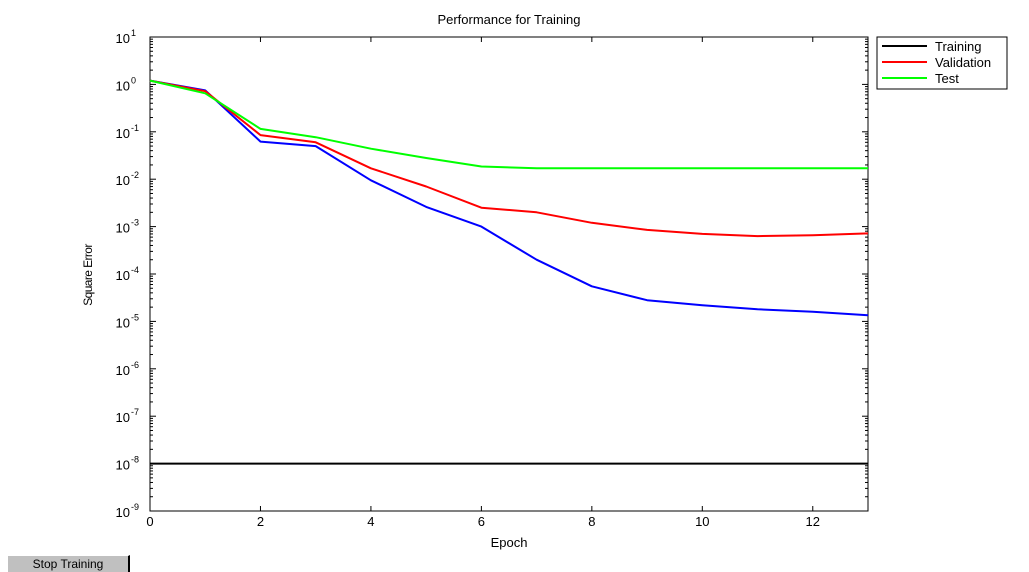 Image resolution: width=1029 pixels, height=572 pixels. I want to click on chart-title: Performance for Training, so click(508, 19).